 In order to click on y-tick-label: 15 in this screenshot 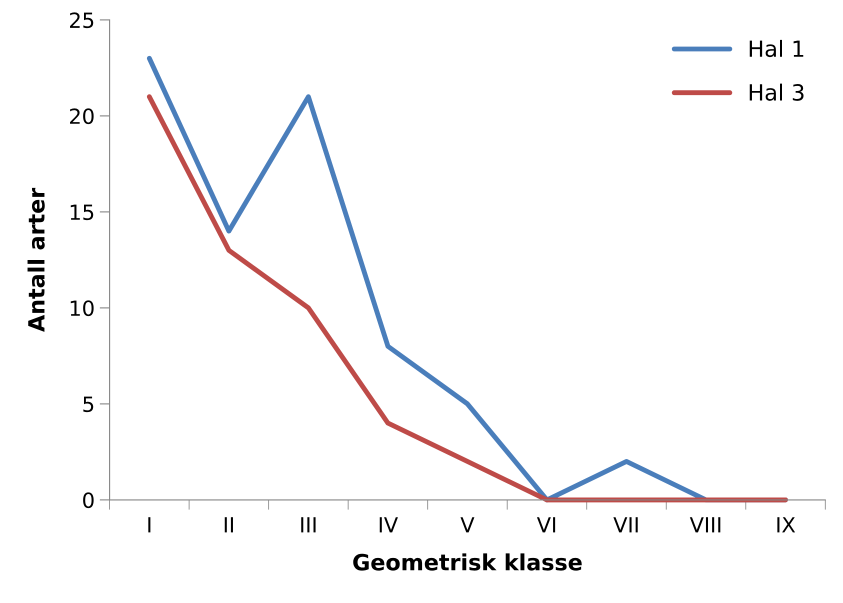, I will do `click(82, 212)`.